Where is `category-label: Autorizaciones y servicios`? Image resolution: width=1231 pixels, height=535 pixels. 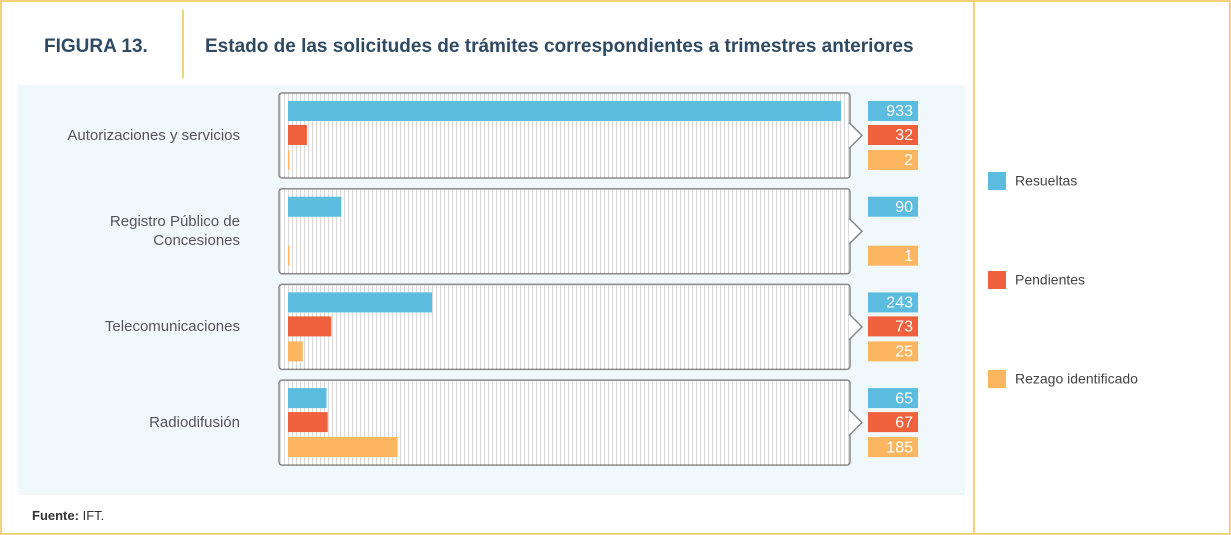
category-label: Autorizaciones y servicios is located at coordinates (153, 135).